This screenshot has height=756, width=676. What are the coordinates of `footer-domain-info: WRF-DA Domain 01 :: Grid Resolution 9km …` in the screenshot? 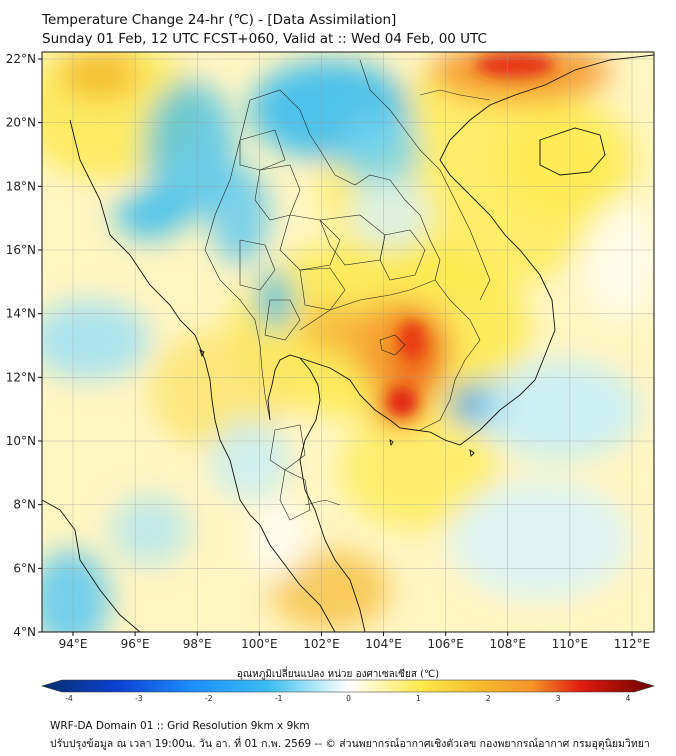 It's located at (180, 726).